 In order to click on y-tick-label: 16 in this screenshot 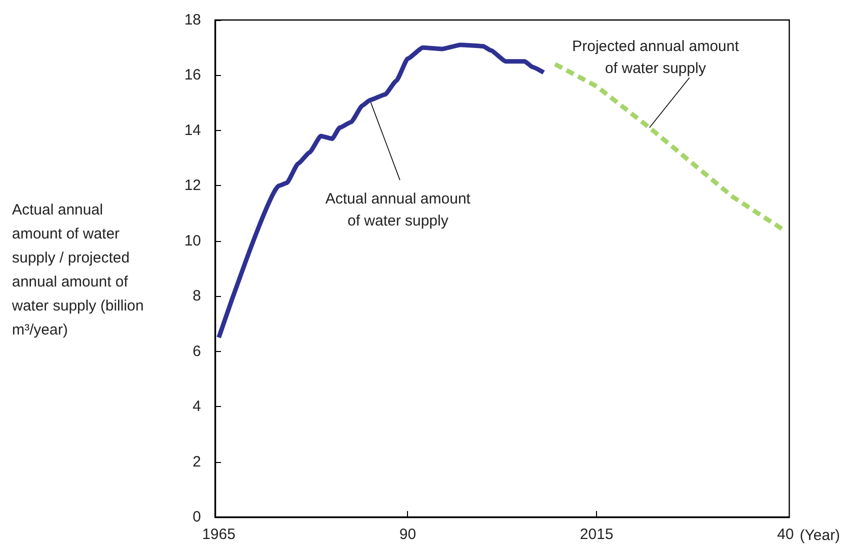, I will do `click(192, 75)`.